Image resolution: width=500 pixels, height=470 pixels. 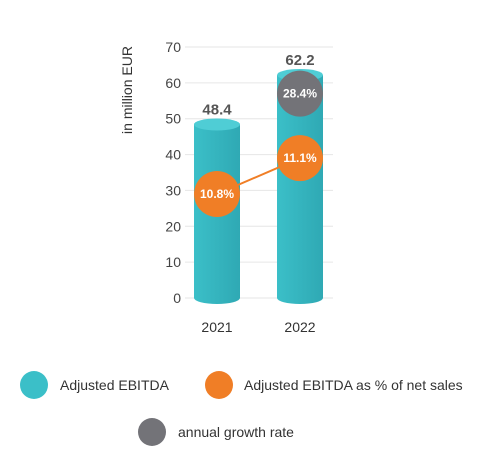 I want to click on legend-item-growth-rate: annual growth rate, so click(x=216, y=432).